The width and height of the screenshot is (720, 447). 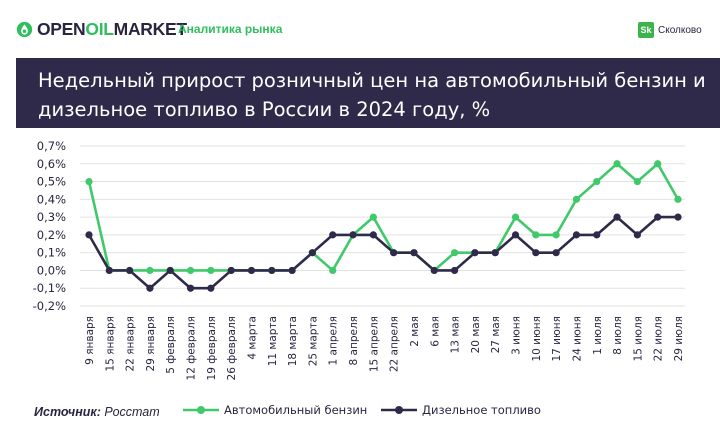 I want to click on x-tick-label: 8 апреля, so click(x=354, y=340).